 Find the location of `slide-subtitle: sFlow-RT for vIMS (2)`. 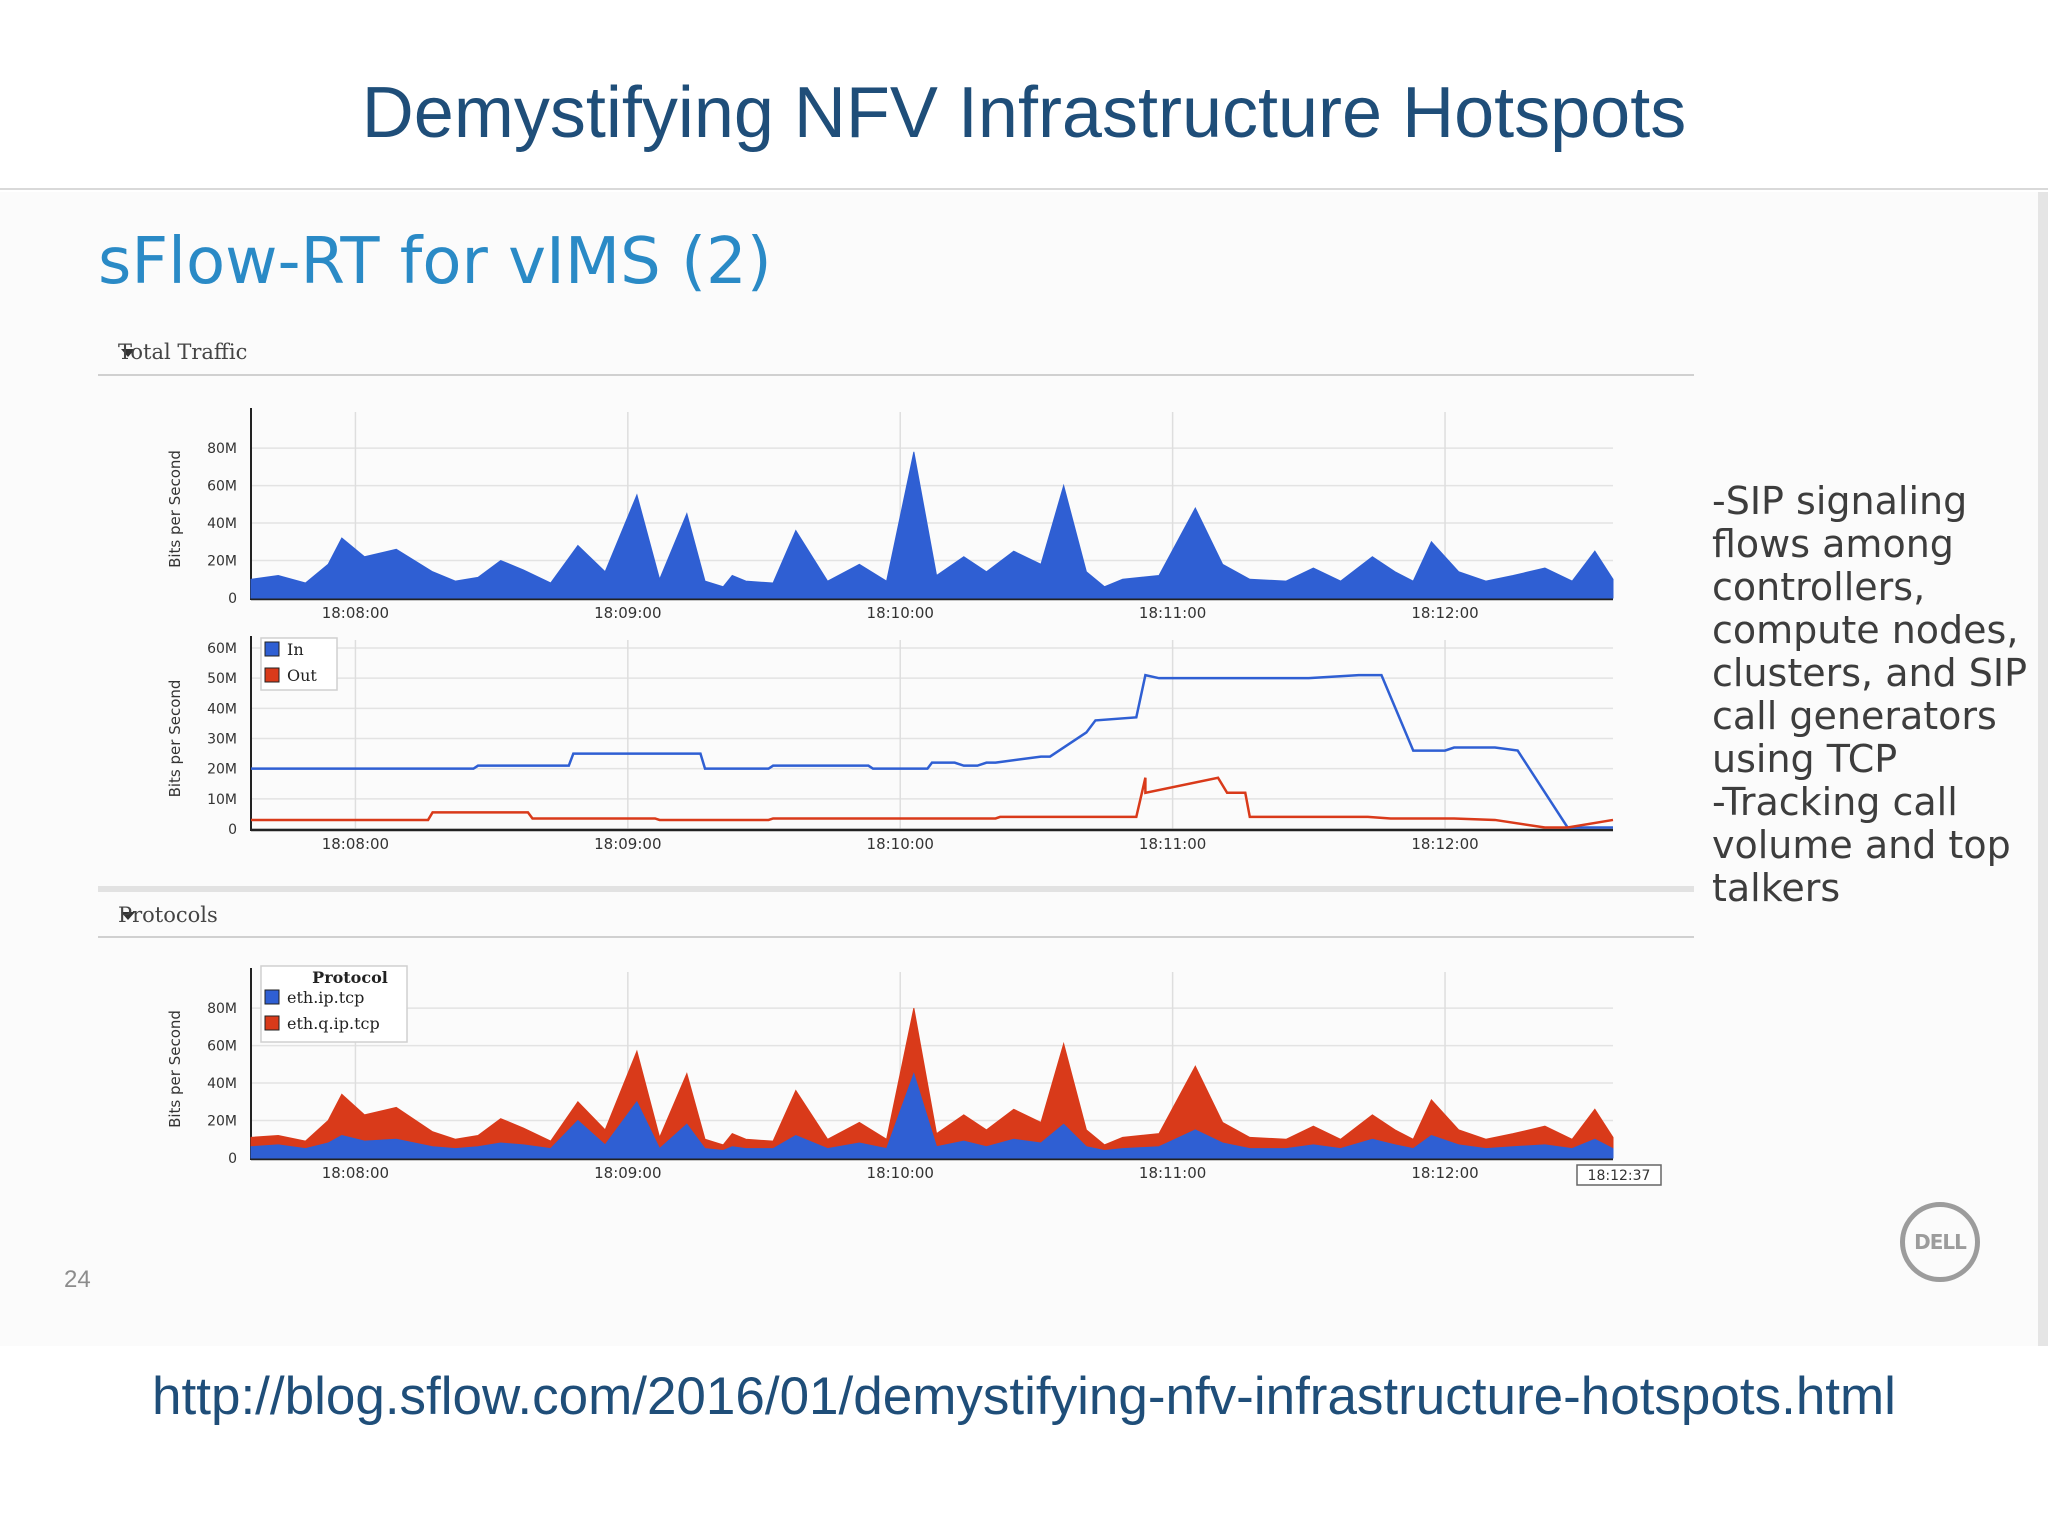

slide-subtitle: sFlow-RT for vIMS (2) is located at coordinates (435, 262).